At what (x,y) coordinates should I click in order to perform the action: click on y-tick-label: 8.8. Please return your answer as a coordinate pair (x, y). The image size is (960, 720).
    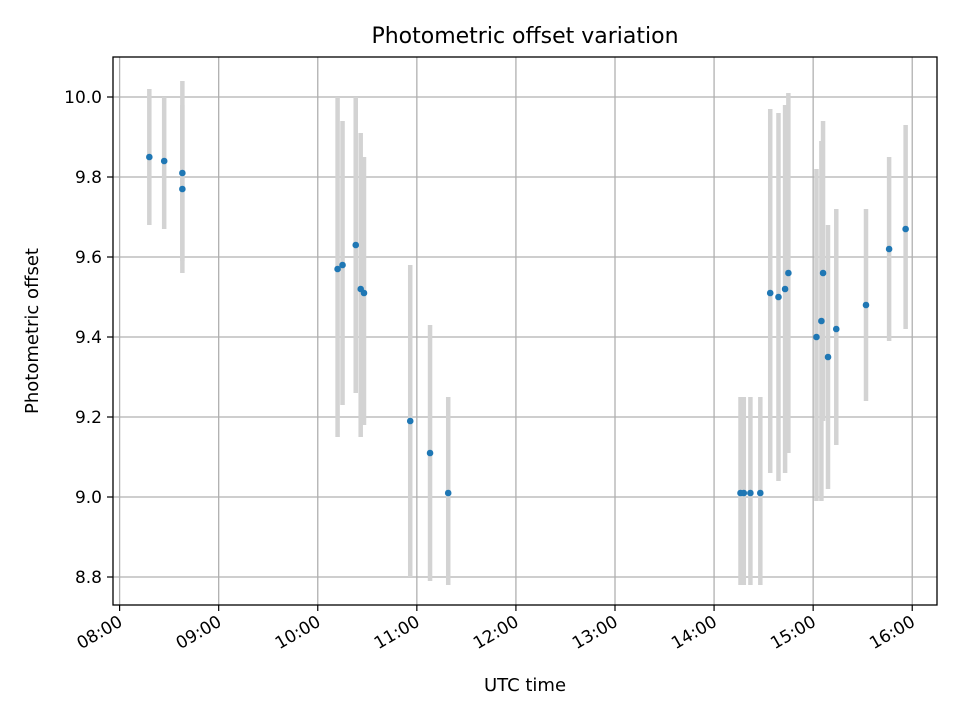
    Looking at the image, I should click on (88, 578).